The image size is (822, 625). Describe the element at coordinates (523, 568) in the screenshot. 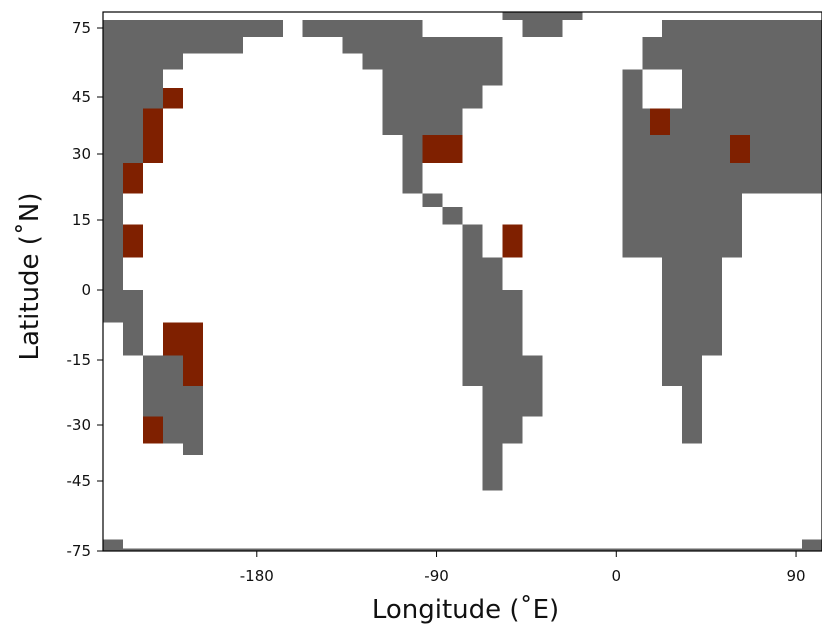

I see `x-axis: -180 -90 0 90` at that location.